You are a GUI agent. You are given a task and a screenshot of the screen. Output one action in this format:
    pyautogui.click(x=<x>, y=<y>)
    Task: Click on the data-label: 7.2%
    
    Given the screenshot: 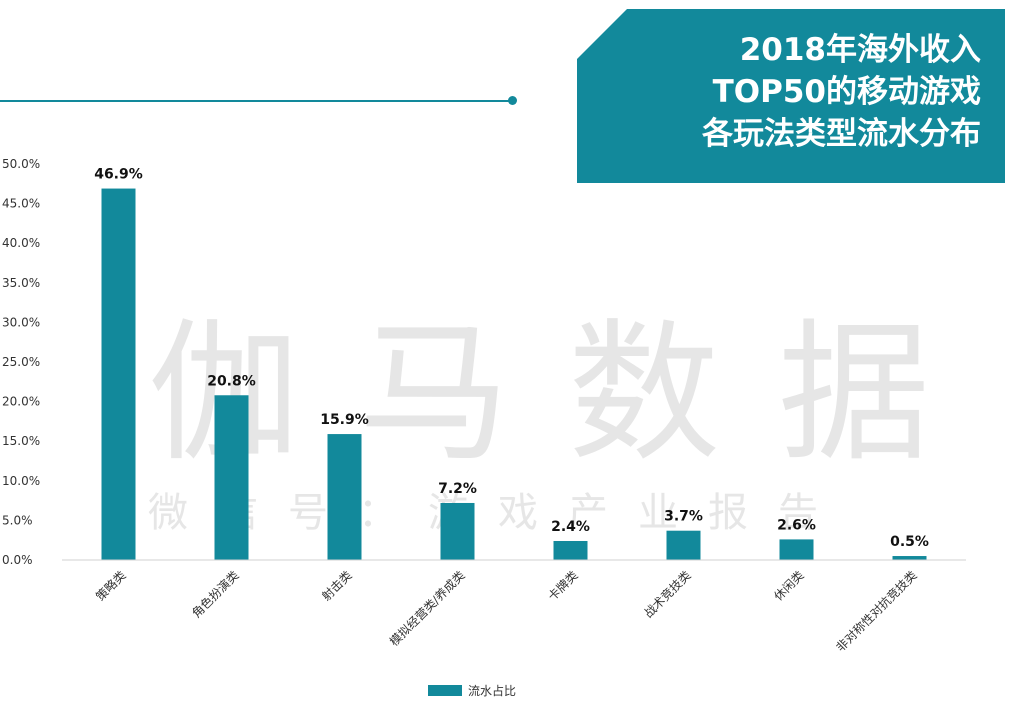 What is the action you would take?
    pyautogui.click(x=457, y=489)
    